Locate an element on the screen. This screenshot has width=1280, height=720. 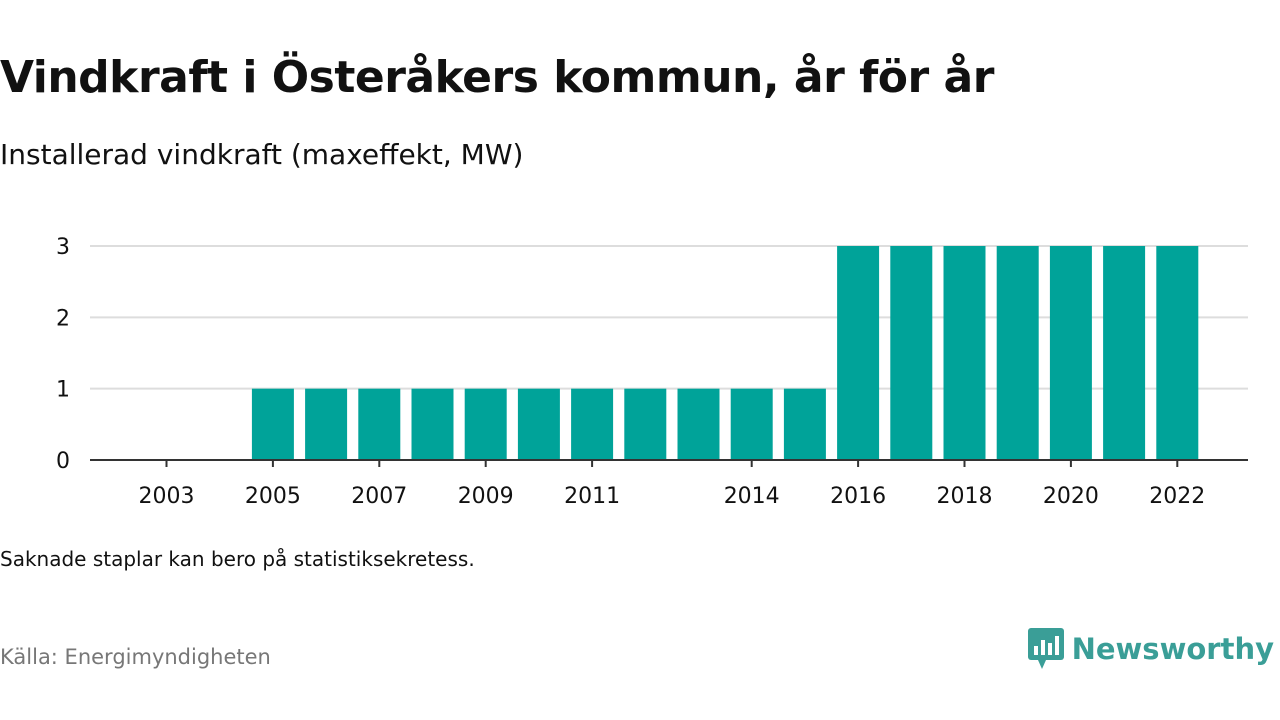
x-tick-label: 2014 is located at coordinates (752, 496).